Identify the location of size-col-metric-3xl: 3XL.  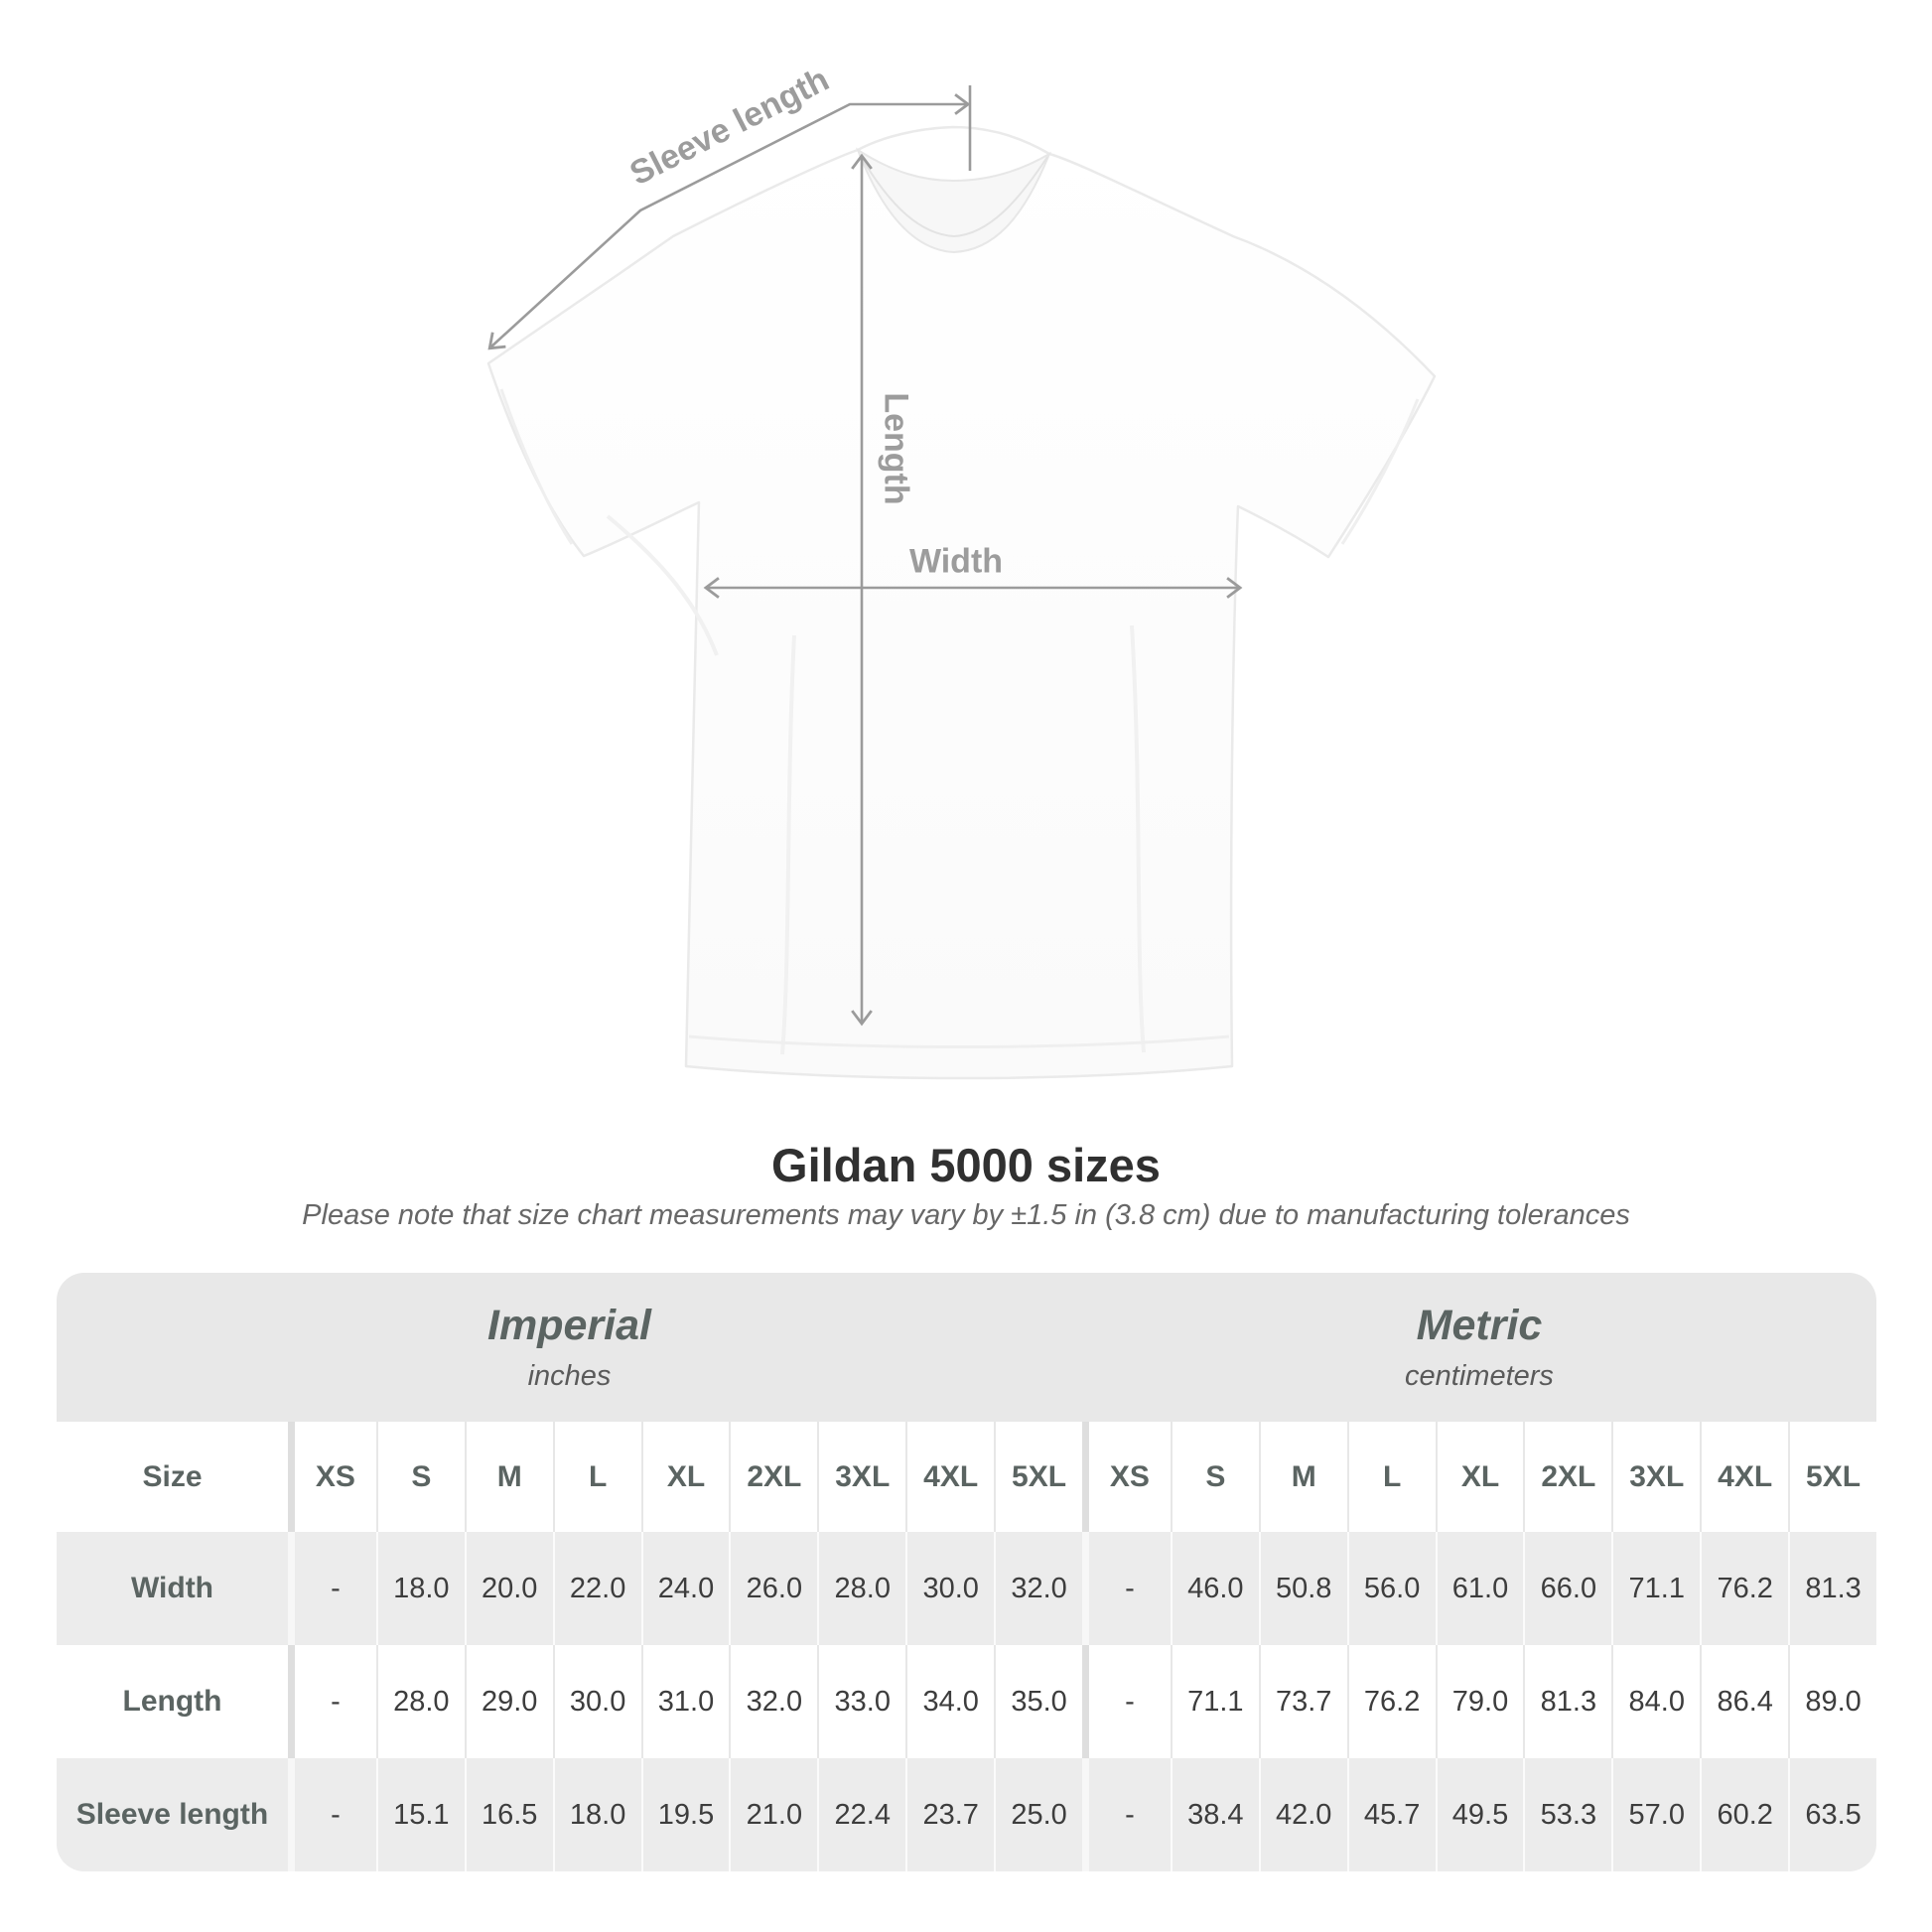
(1656, 1477).